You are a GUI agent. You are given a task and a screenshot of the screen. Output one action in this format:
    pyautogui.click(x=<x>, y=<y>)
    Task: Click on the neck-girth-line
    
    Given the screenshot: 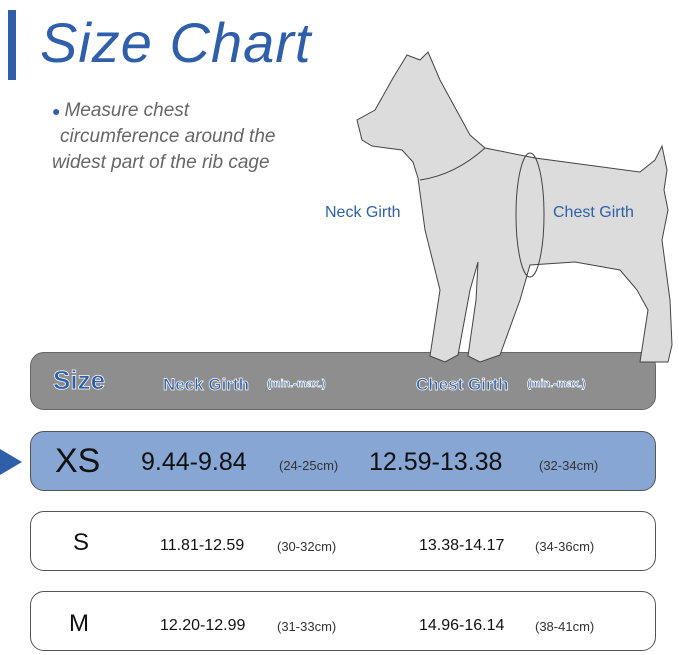 What is the action you would take?
    pyautogui.click(x=452, y=164)
    